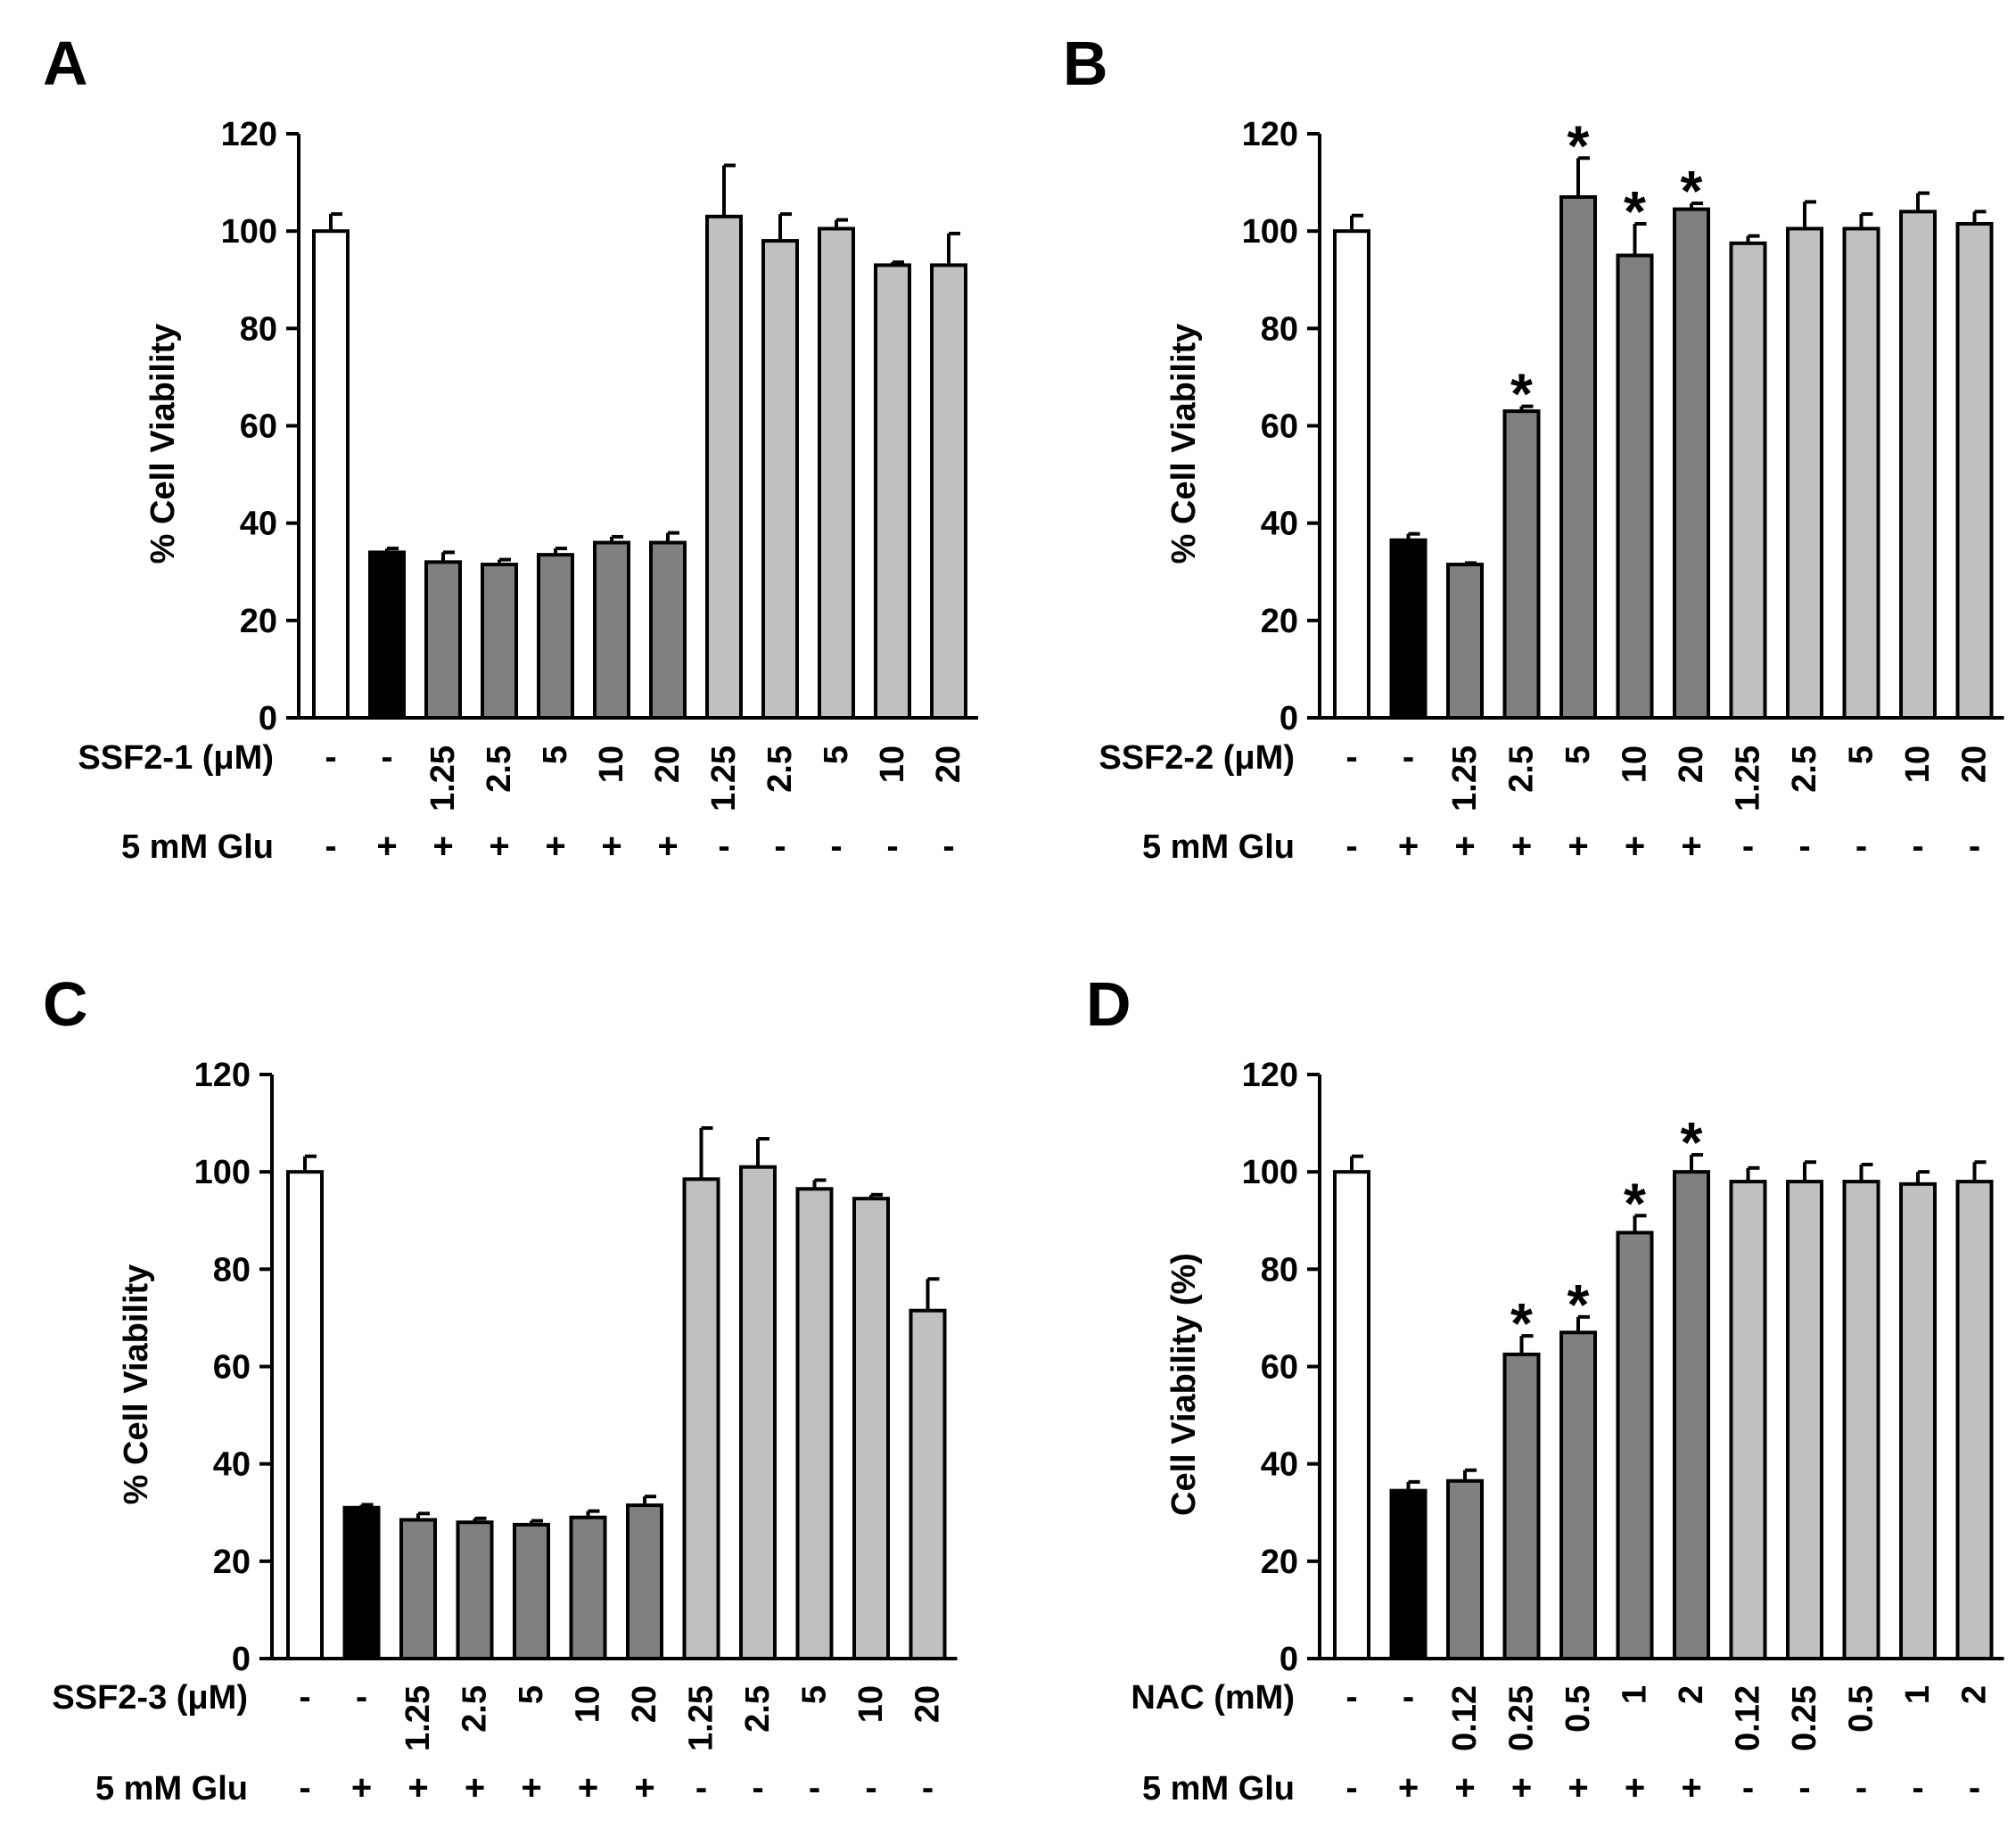 The height and width of the screenshot is (1828, 2016). What do you see at coordinates (150, 1698) in the screenshot?
I see `treatment-row-label: SSF2-3 (μM)` at bounding box center [150, 1698].